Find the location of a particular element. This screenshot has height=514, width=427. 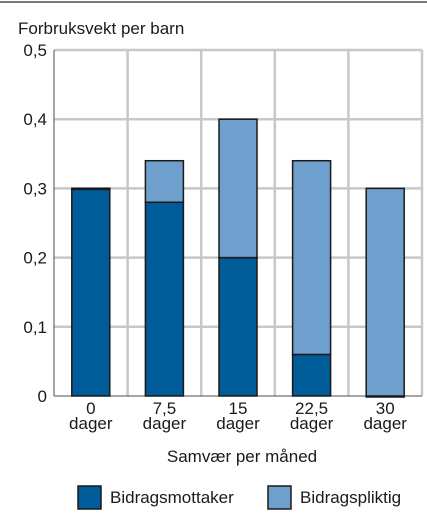

x-tick-line: 0 is located at coordinates (90, 408).